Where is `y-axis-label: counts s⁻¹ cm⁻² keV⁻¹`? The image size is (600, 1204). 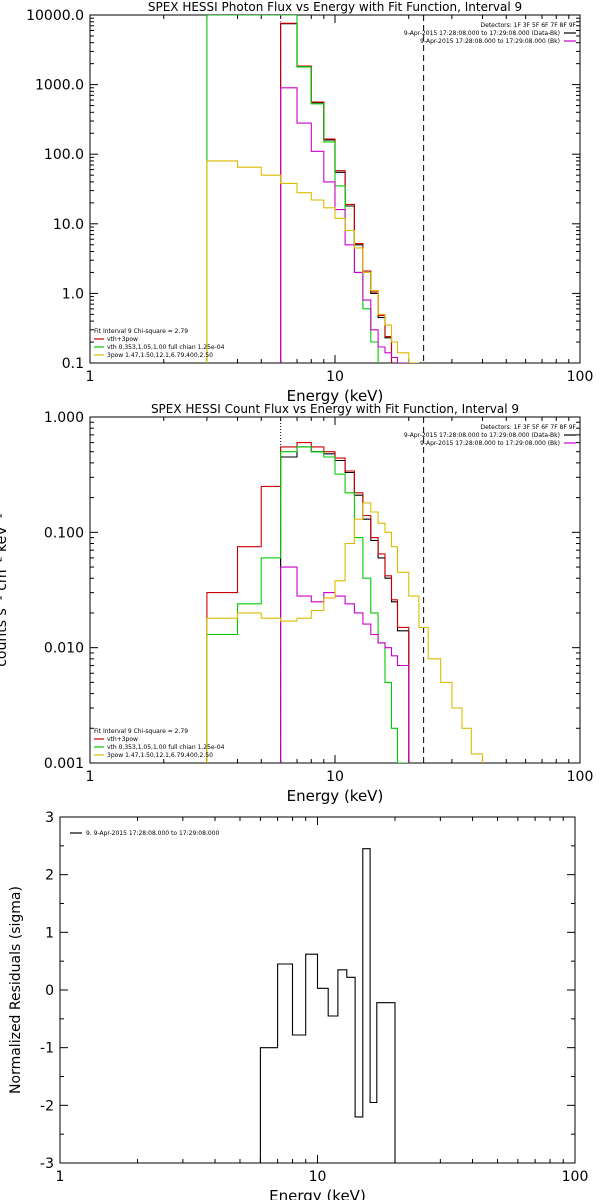
y-axis-label: counts s⁻¹ cm⁻² keV⁻¹ is located at coordinates (5, 590).